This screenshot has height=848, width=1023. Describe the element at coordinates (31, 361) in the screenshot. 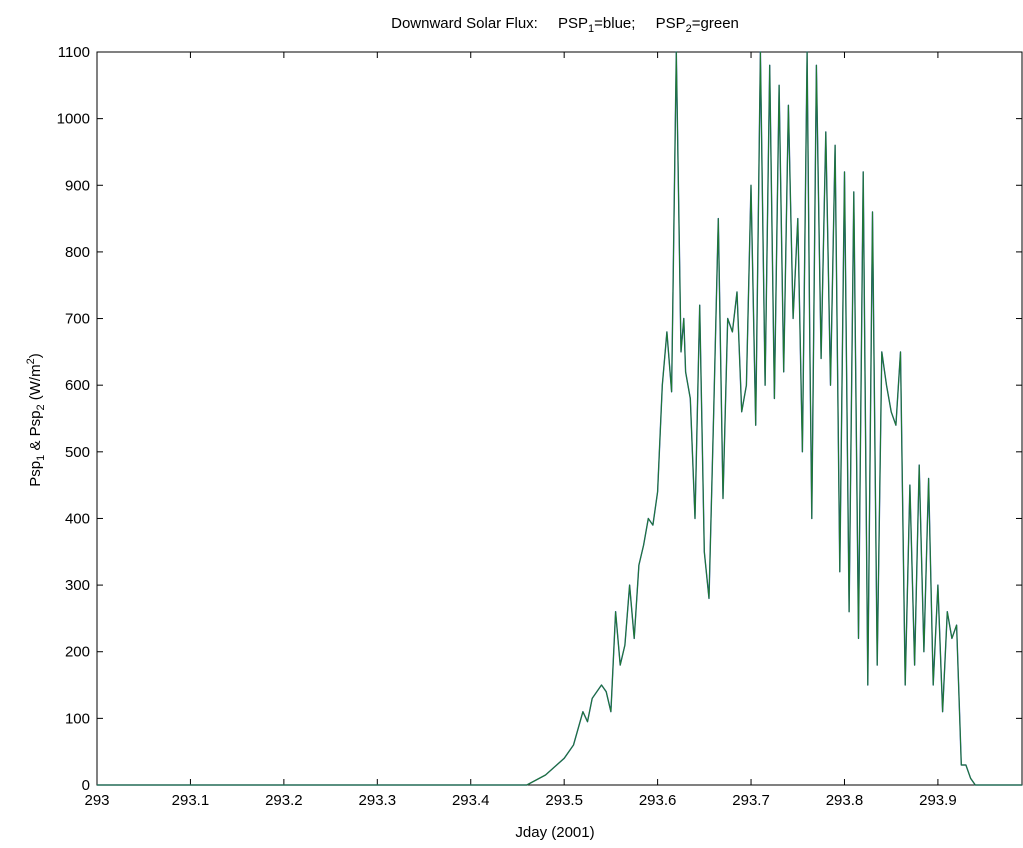

I see `y-label-unit-sup: 2` at that location.